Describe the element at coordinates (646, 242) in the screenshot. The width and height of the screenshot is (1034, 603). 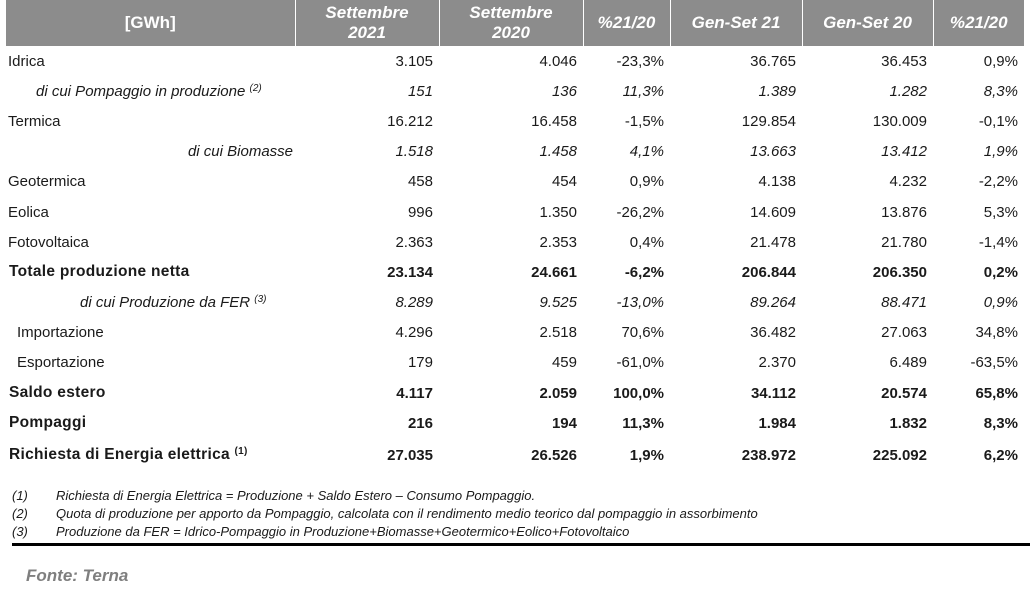
I see `table-cell: 0,4%` at that location.